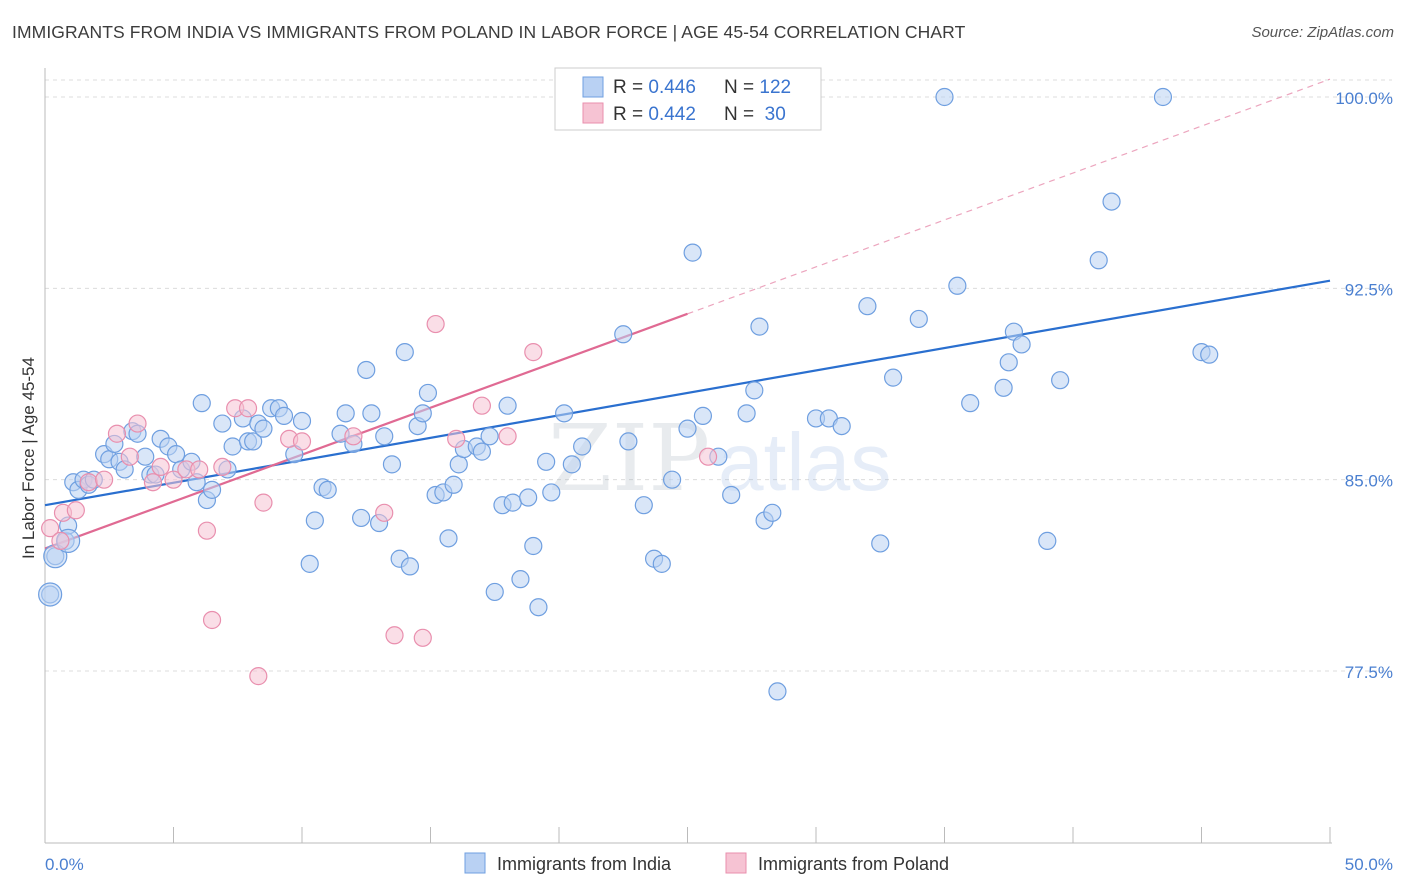 The width and height of the screenshot is (1406, 892). What do you see at coordinates (755, 114) in the screenshot?
I see `svg-text: N = 30` at bounding box center [755, 114].